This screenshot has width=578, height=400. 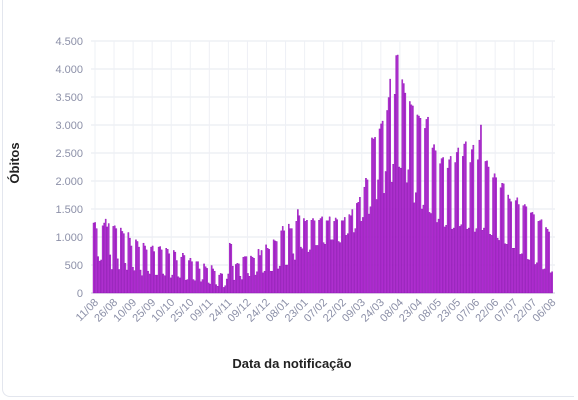 What do you see at coordinates (69, 126) in the screenshot?
I see `y-tick-label: 3.000` at bounding box center [69, 126].